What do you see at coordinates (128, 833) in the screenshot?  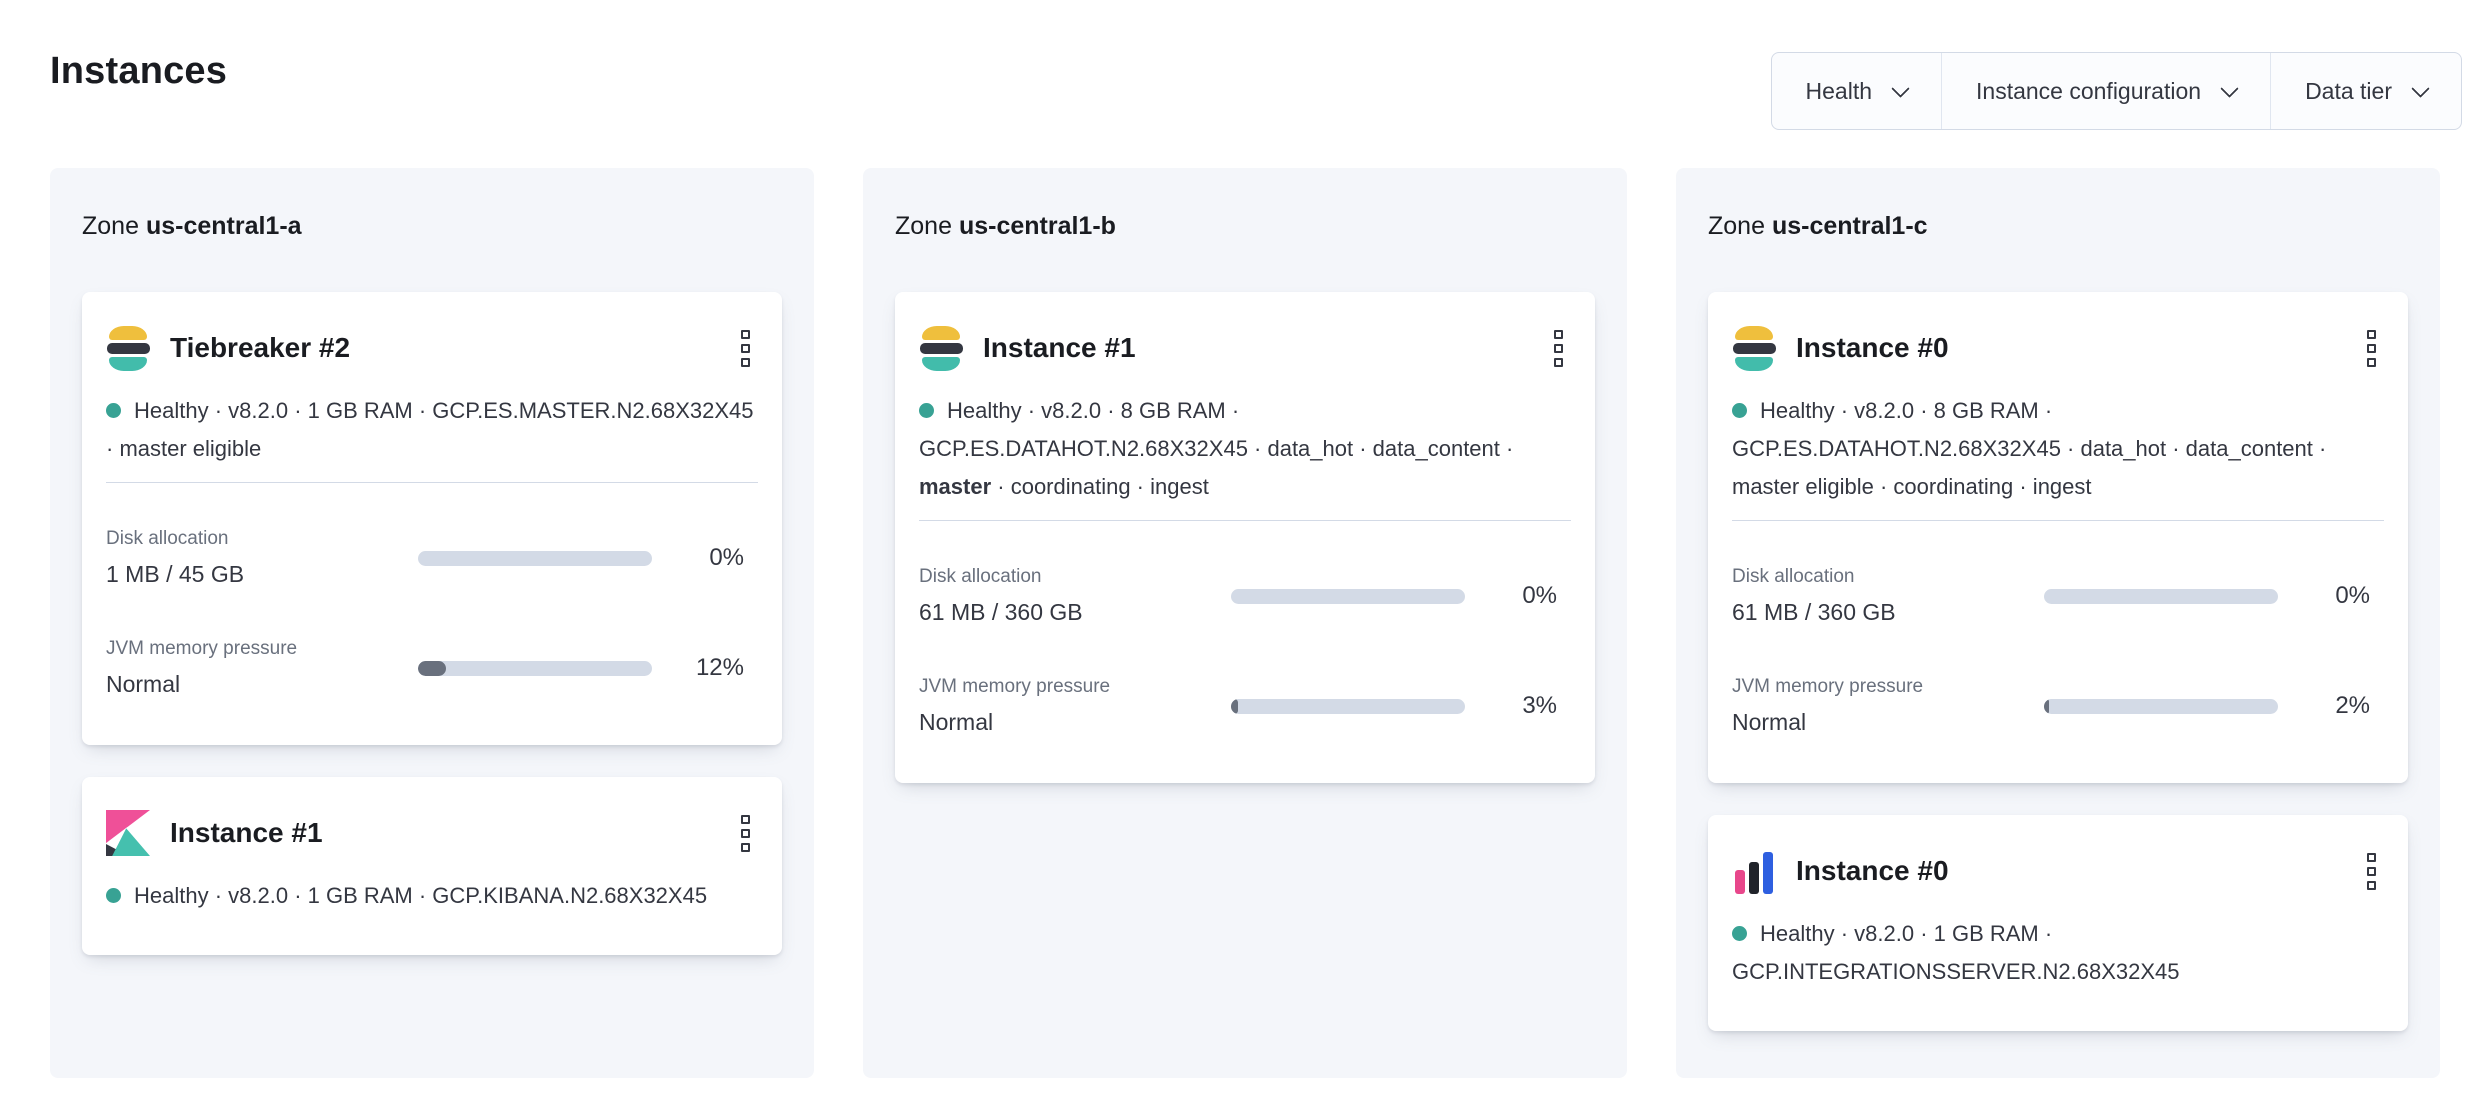 I see `kibana-logo-icon` at bounding box center [128, 833].